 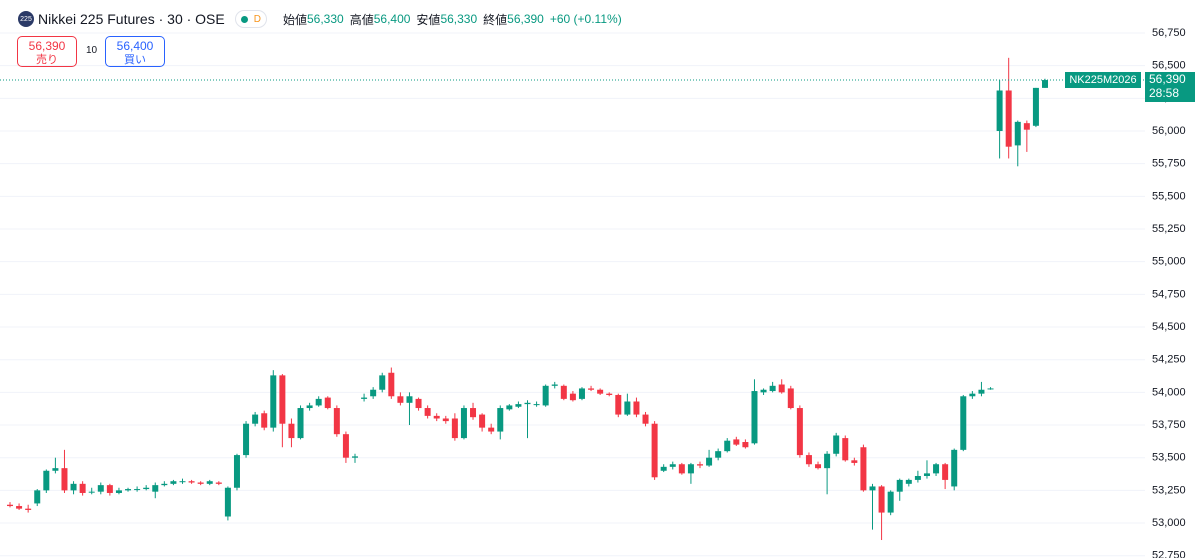 What do you see at coordinates (459, 19) in the screenshot?
I see `low-value: 56,330` at bounding box center [459, 19].